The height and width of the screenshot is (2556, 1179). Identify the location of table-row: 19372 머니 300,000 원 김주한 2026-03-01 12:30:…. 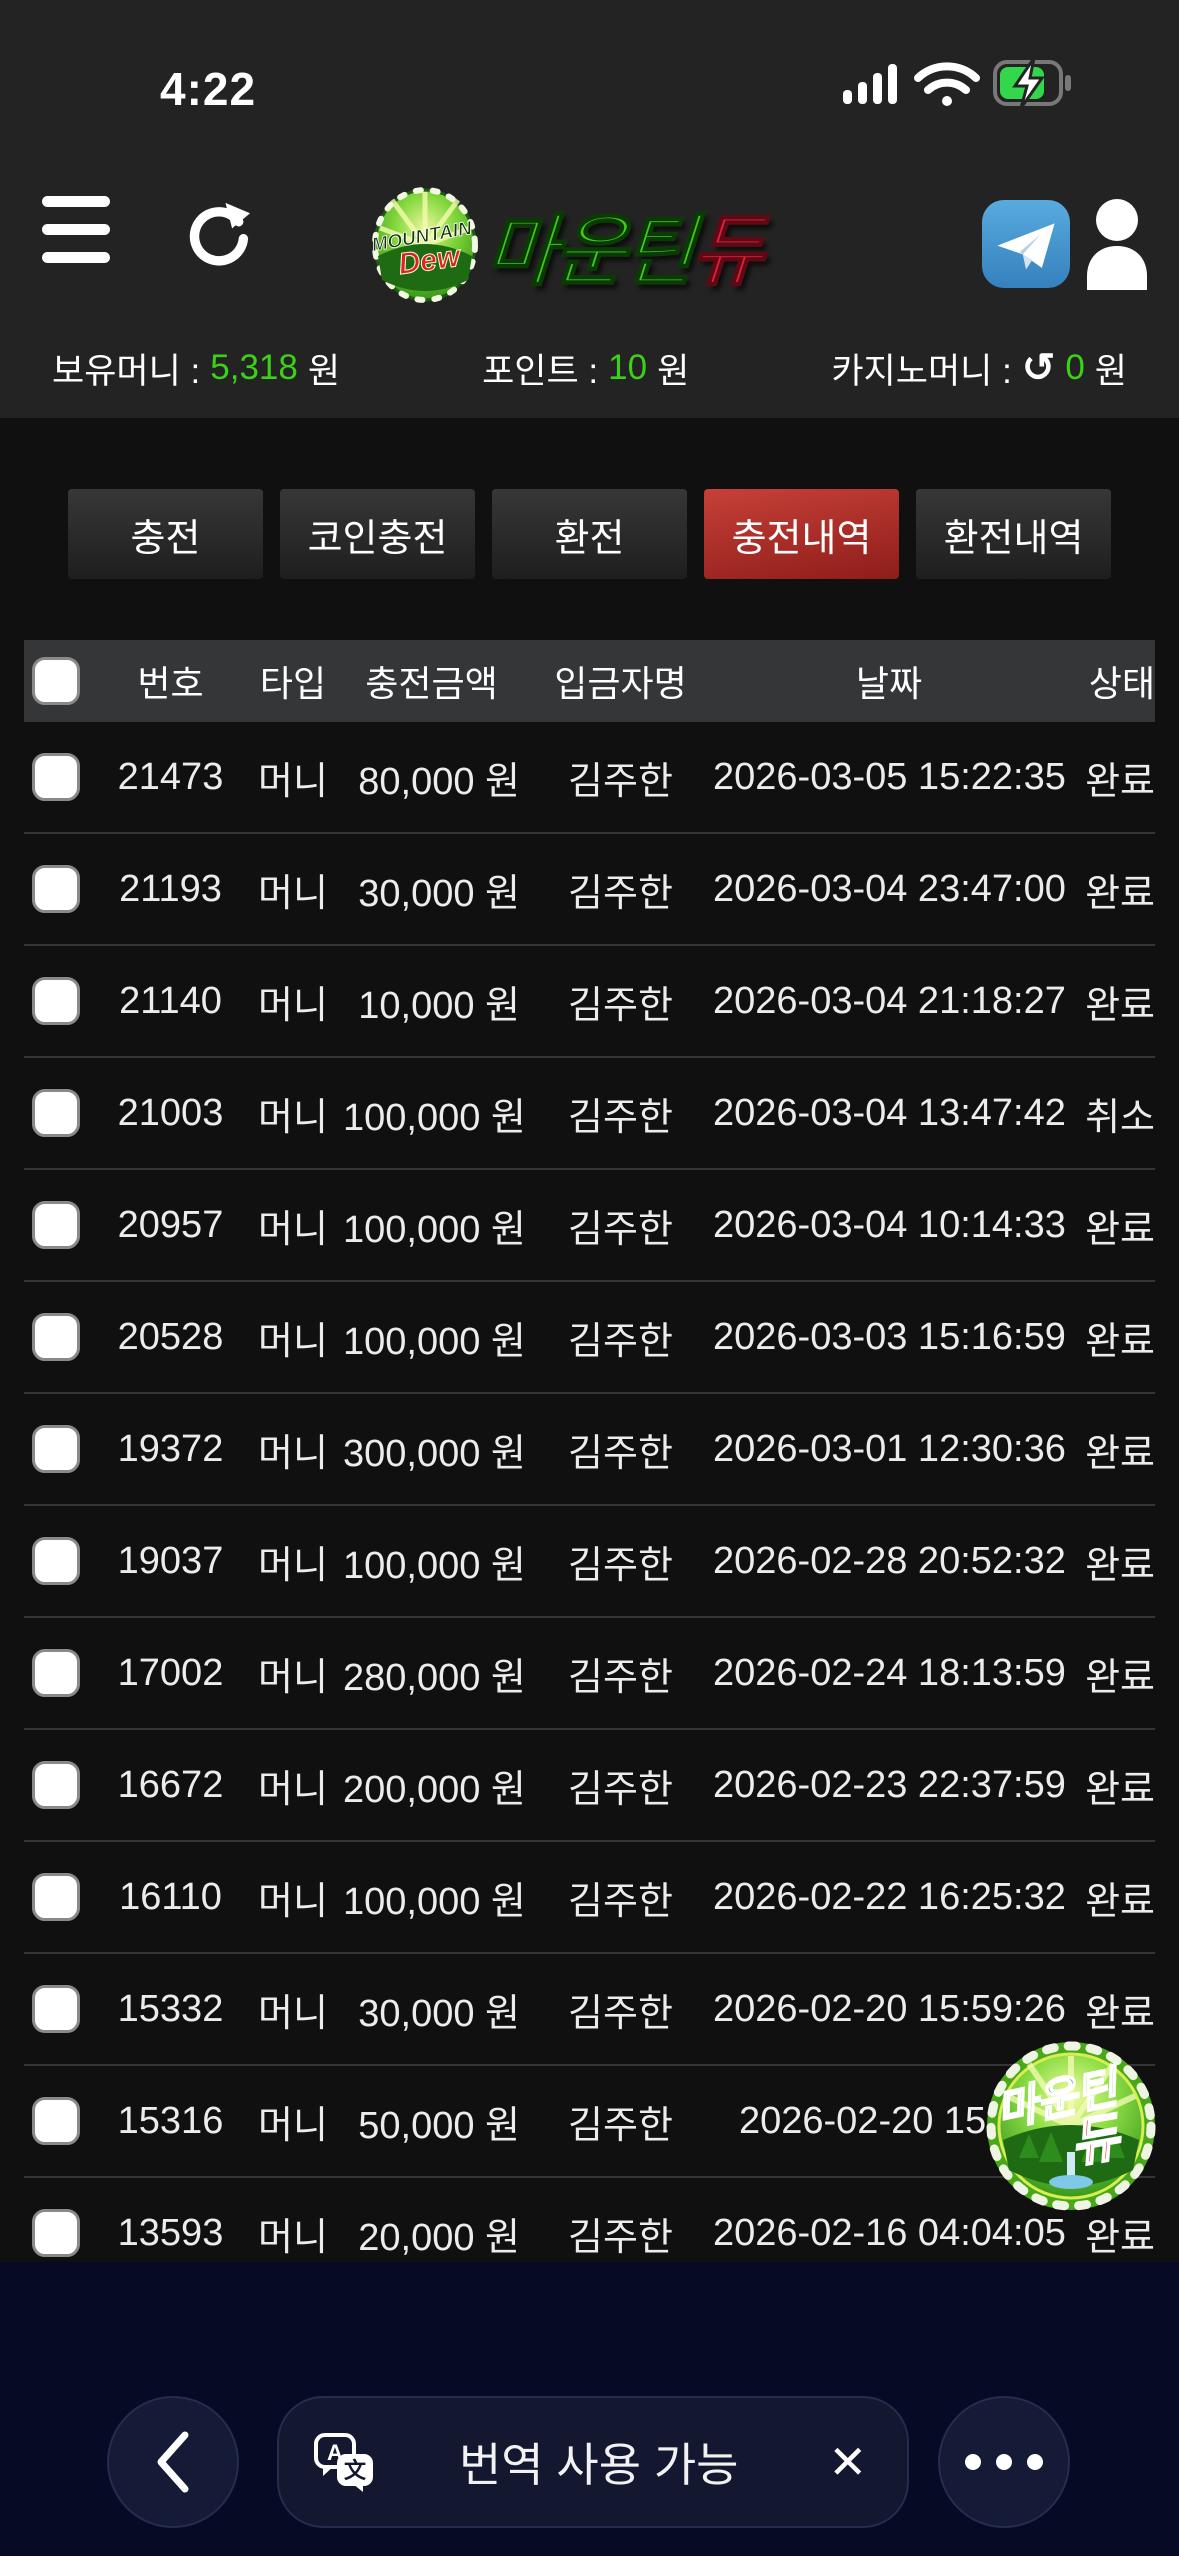
(589, 1450).